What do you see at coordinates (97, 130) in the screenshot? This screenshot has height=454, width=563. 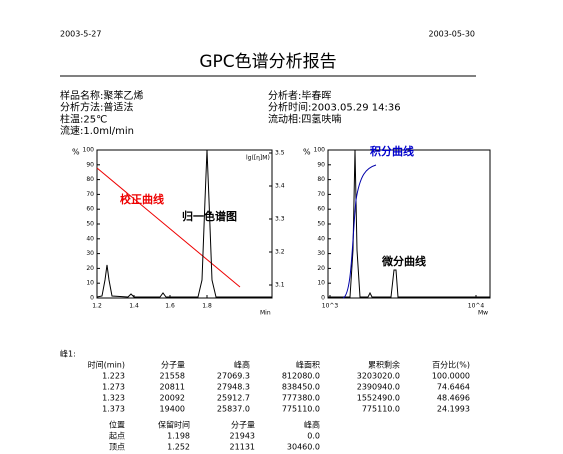 I see `info-field: 流速:1.0ml/min` at bounding box center [97, 130].